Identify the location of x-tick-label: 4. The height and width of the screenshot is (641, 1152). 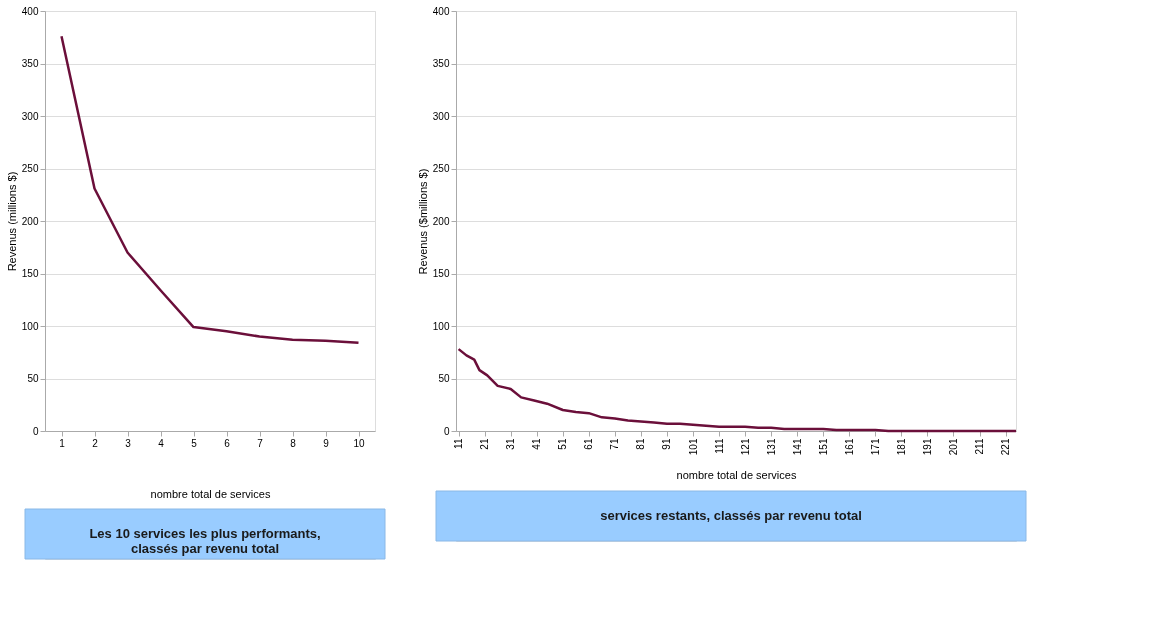
(161, 443).